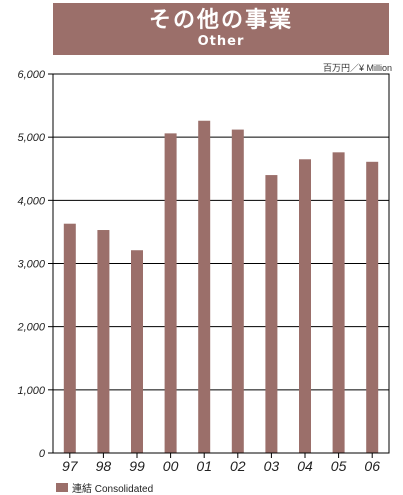 Image resolution: width=403 pixels, height=495 pixels. I want to click on y-tick-label: 1,000, so click(31, 391).